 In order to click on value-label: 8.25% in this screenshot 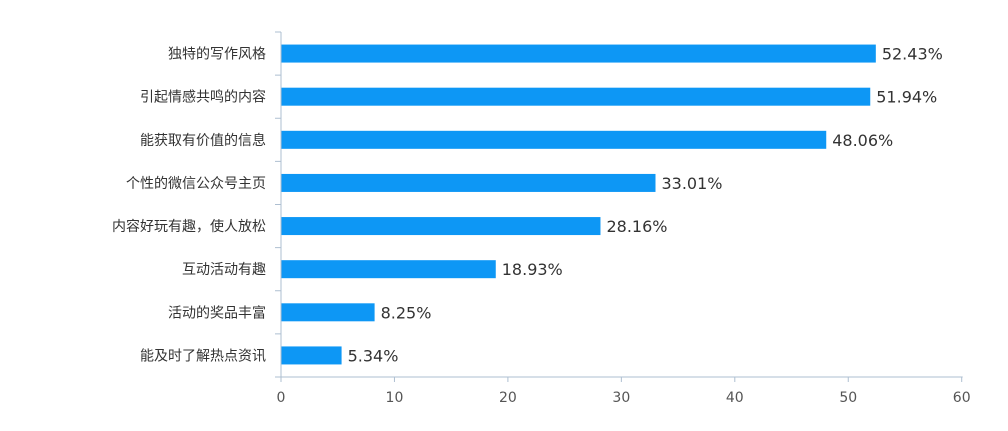, I will do `click(406, 312)`.